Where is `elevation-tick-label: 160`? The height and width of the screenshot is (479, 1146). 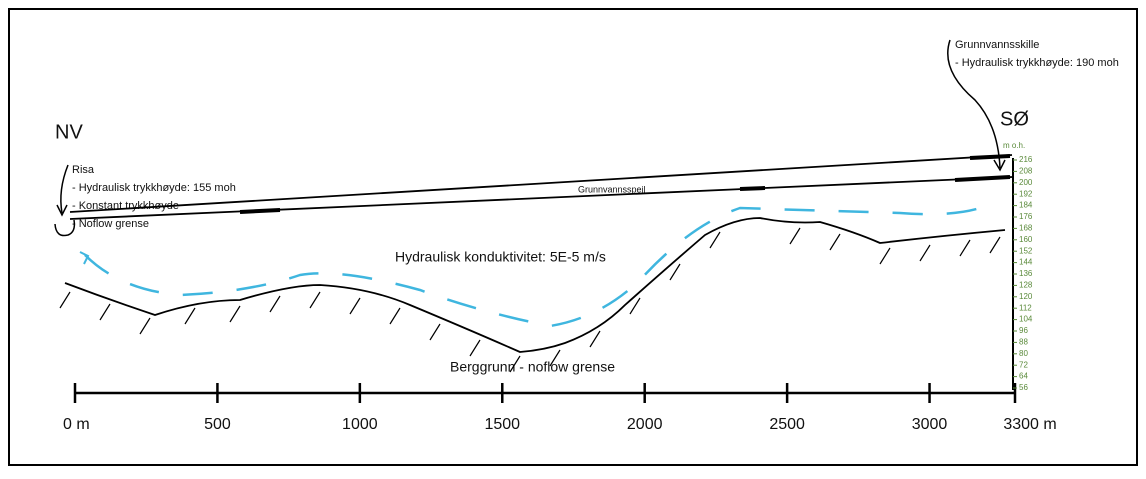 elevation-tick-label: 160 is located at coordinates (1026, 239).